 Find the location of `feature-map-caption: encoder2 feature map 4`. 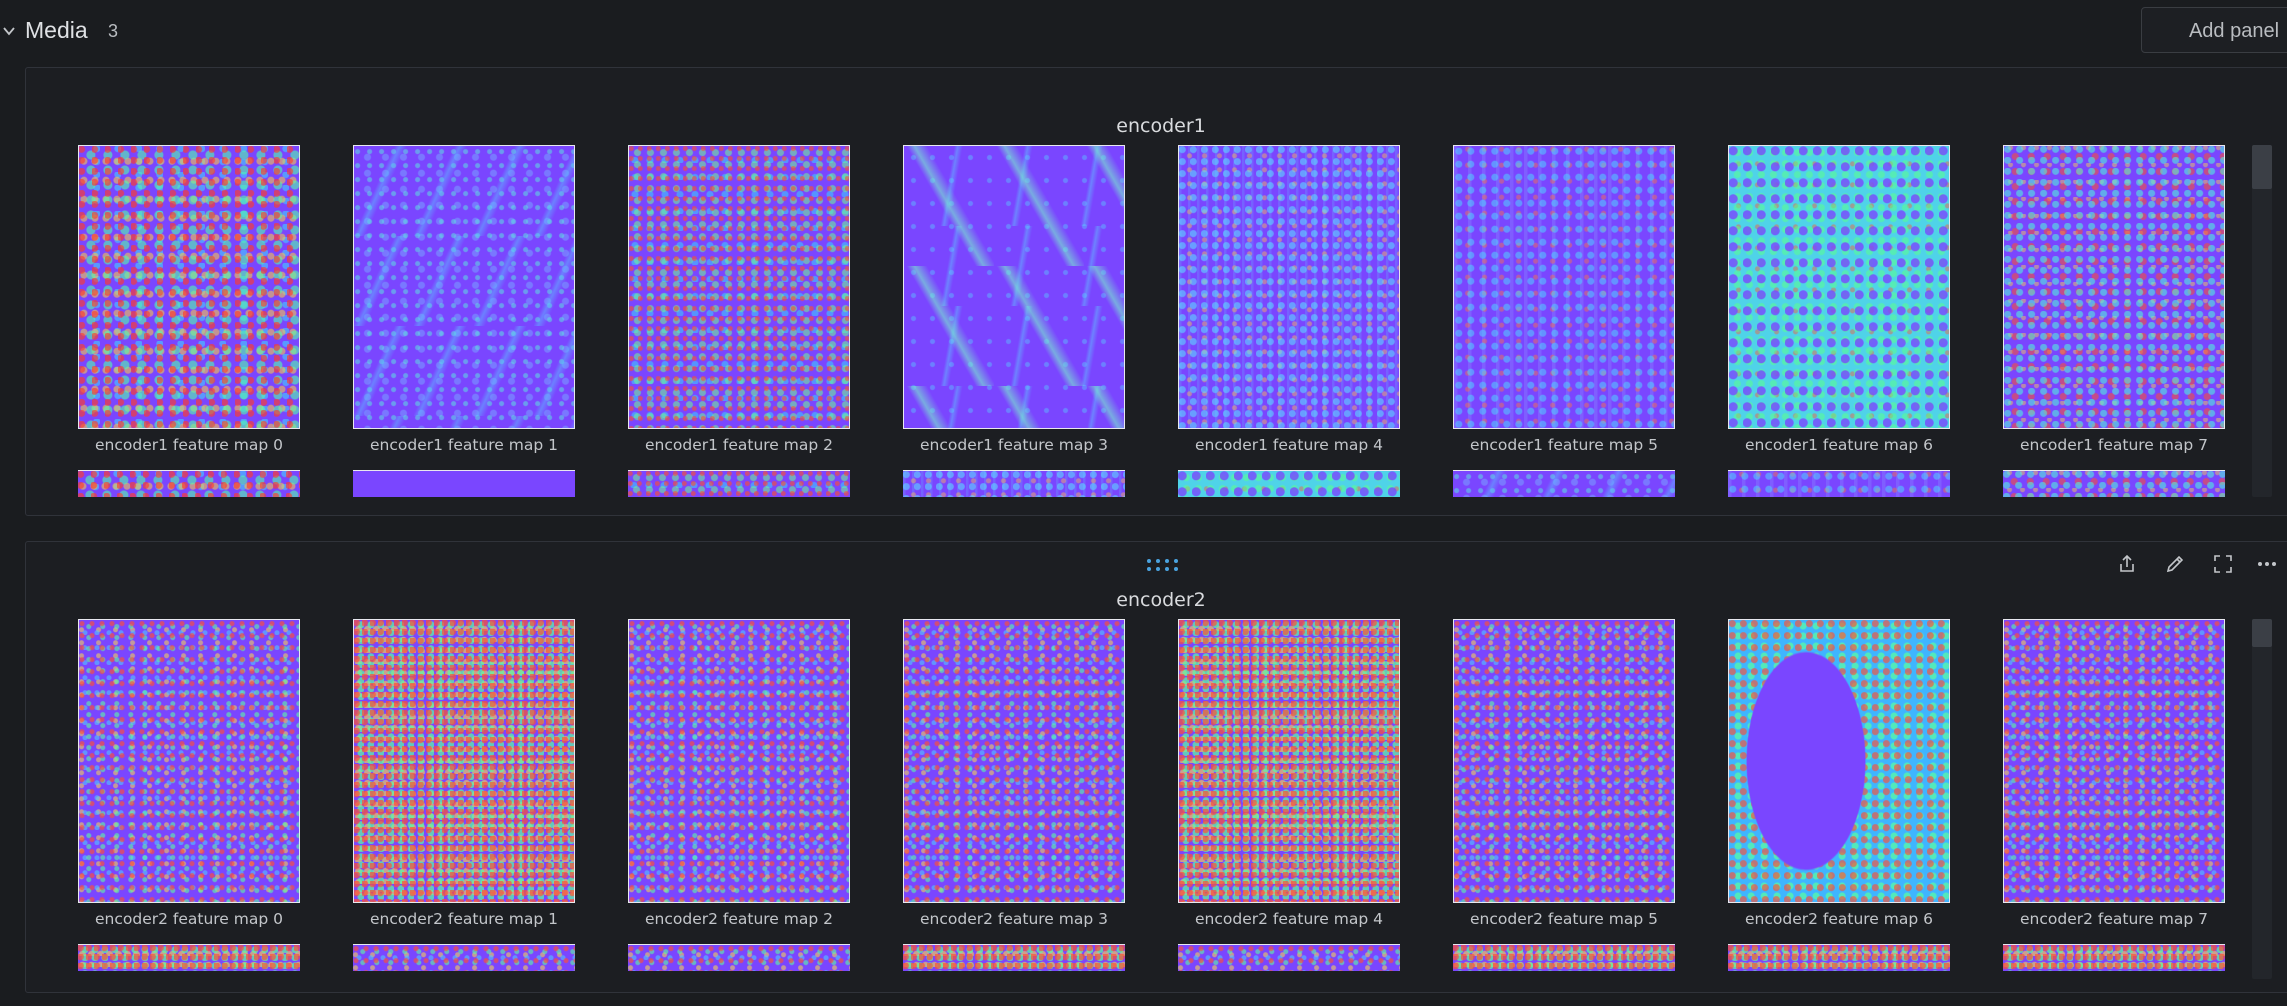

feature-map-caption: encoder2 feature map 4 is located at coordinates (1289, 919).